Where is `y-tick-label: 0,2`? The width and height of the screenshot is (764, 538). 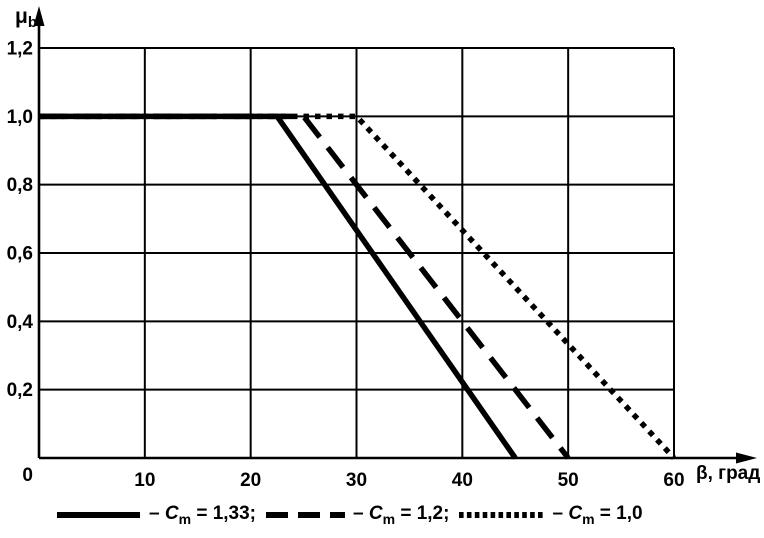 y-tick-label: 0,2 is located at coordinates (20, 390).